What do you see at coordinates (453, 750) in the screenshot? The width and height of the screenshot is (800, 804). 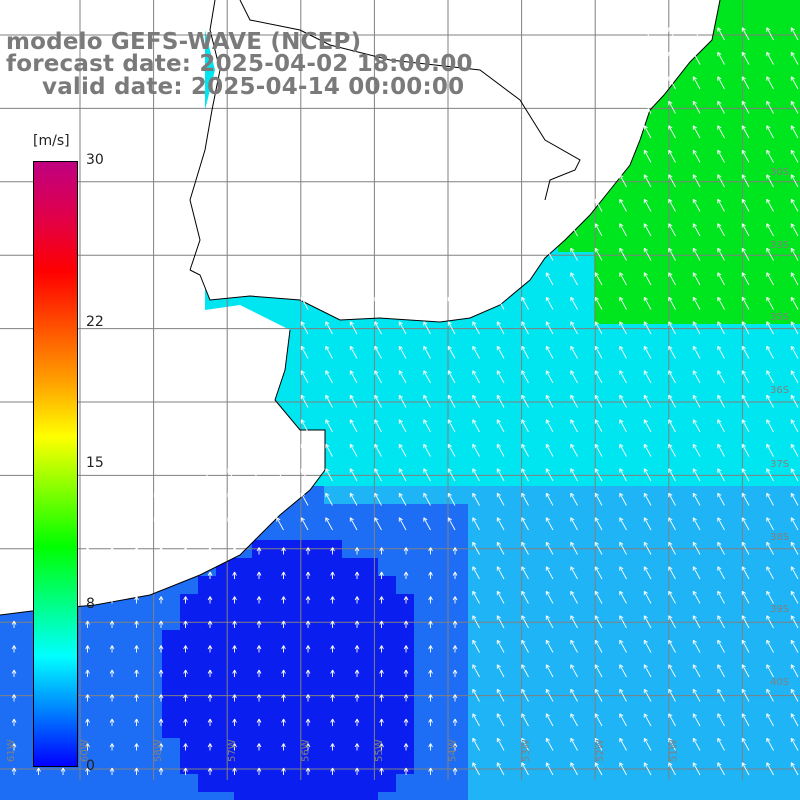 I see `longitude-label: 54W` at bounding box center [453, 750].